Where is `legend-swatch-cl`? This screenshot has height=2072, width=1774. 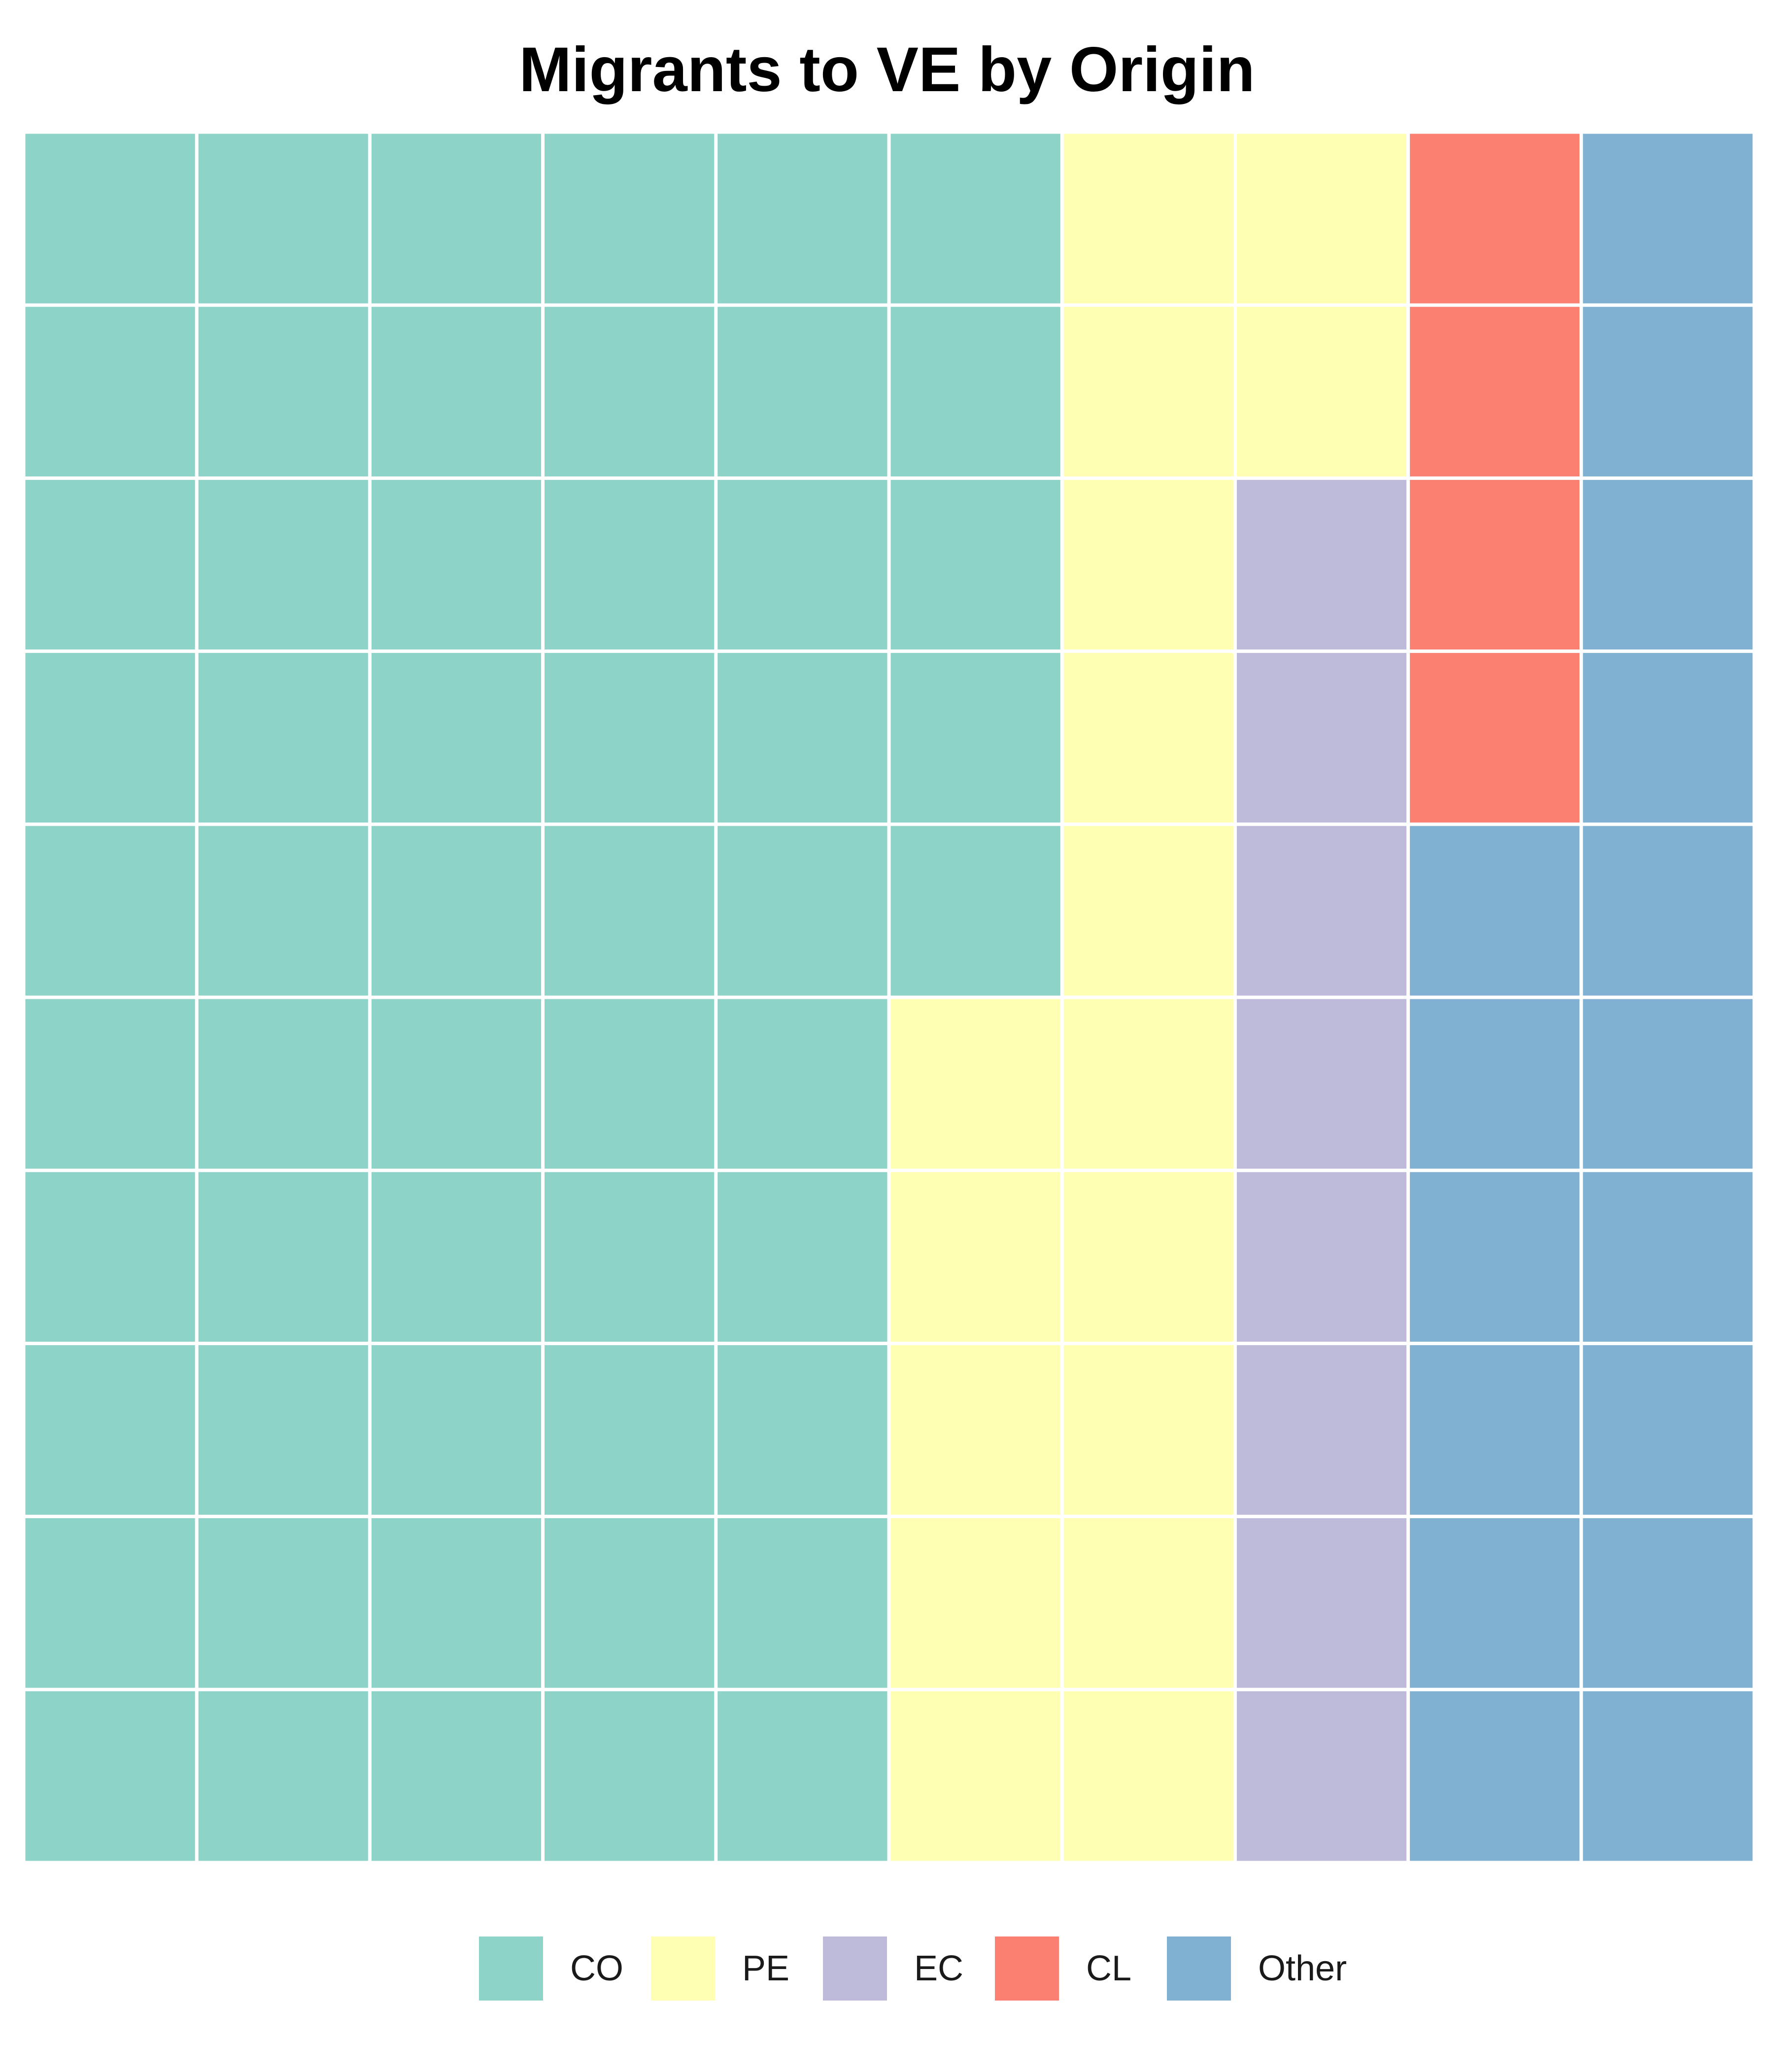 legend-swatch-cl is located at coordinates (1027, 1968).